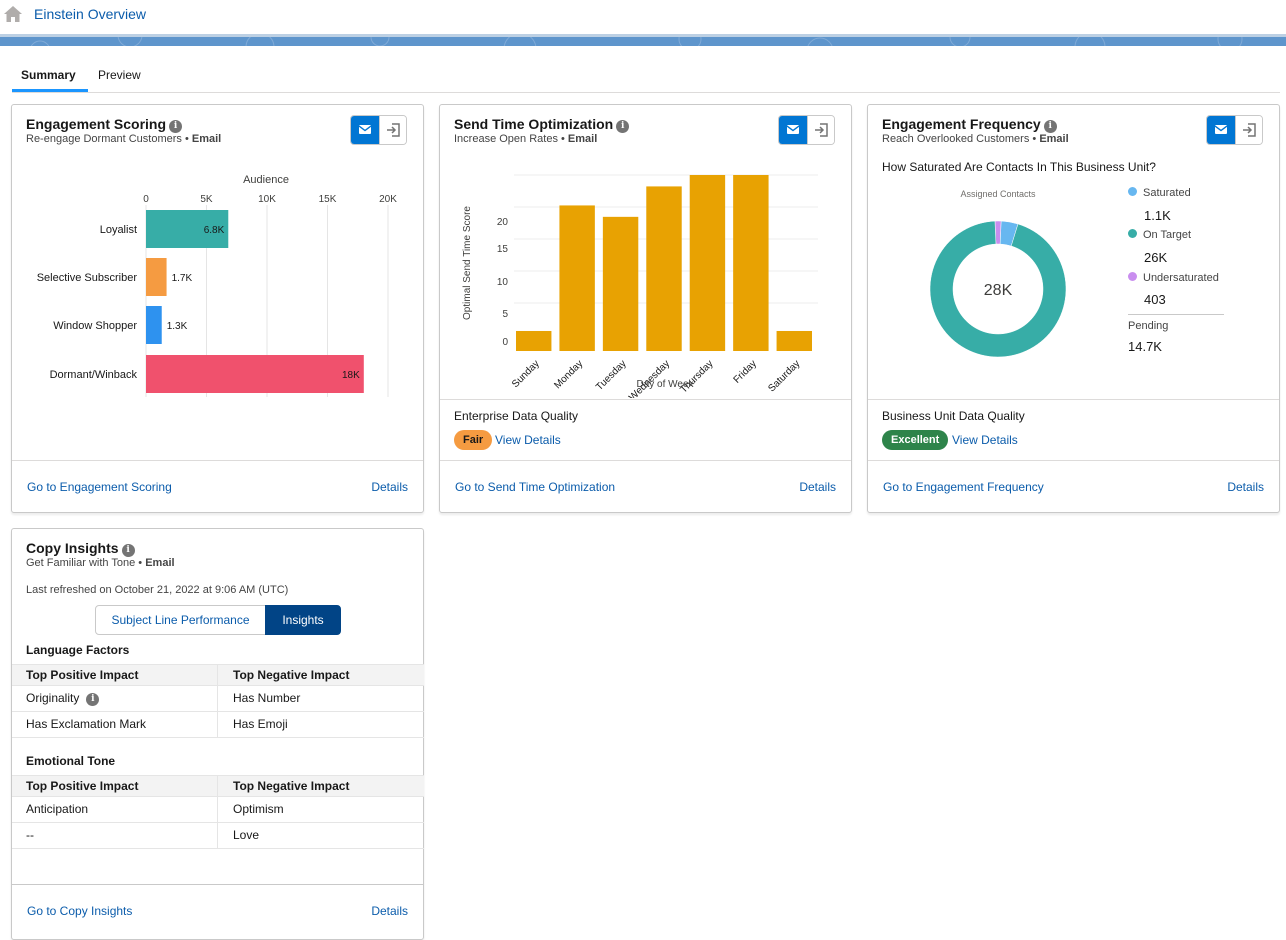 The height and width of the screenshot is (940, 1286). What do you see at coordinates (124, 139) in the screenshot?
I see `card-subtitle: Re-engage Dormant Customers • Email` at bounding box center [124, 139].